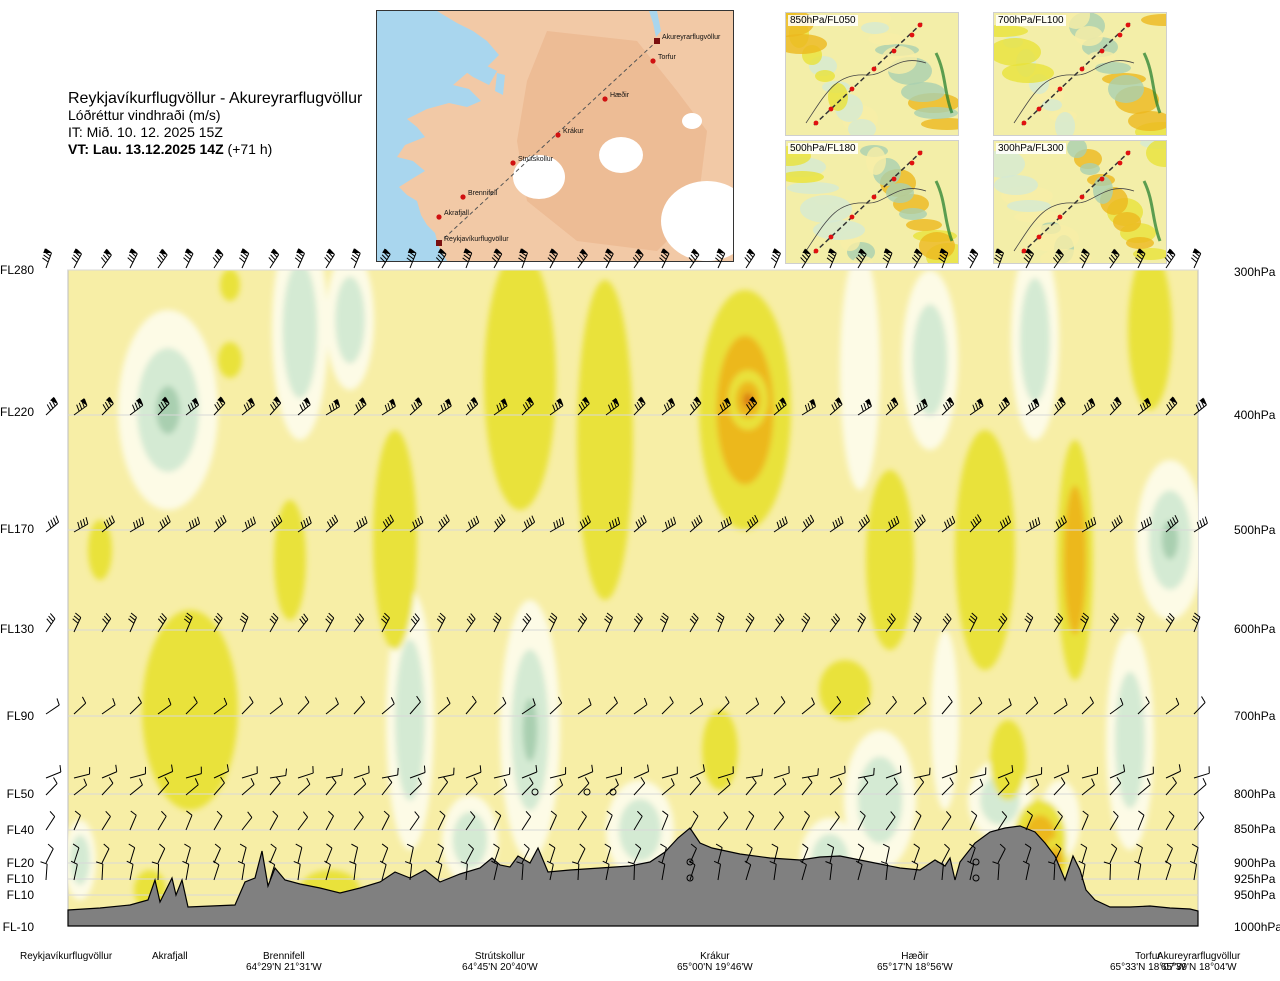 The width and height of the screenshot is (1280, 981). What do you see at coordinates (872, 74) in the screenshot?
I see `thumbnail-850hpa: 850hPa/FL050` at bounding box center [872, 74].